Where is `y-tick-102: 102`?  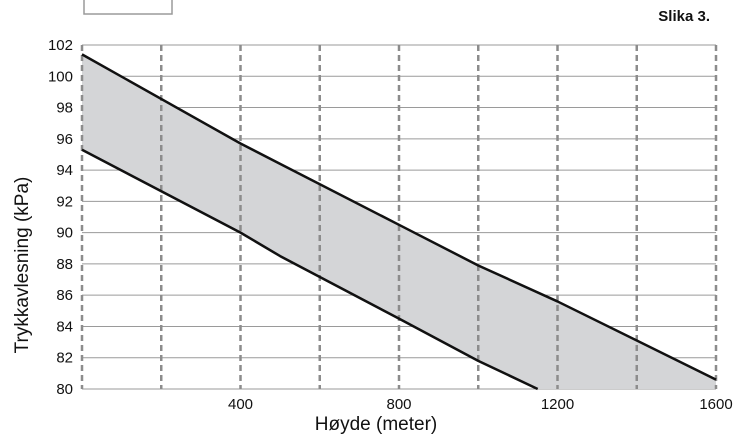 y-tick-102: 102 is located at coordinates (60, 45).